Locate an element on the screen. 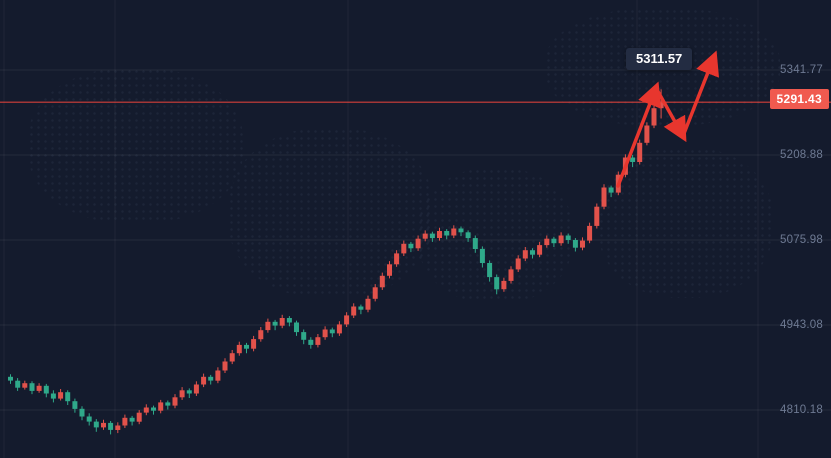 Image resolution: width=831 pixels, height=458 pixels. current-price-badge: 5291.43 is located at coordinates (799, 99).